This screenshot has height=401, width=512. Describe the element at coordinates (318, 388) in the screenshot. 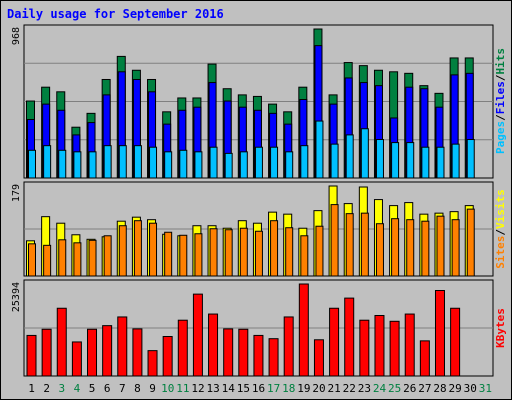

I see `day-label: 20` at that location.